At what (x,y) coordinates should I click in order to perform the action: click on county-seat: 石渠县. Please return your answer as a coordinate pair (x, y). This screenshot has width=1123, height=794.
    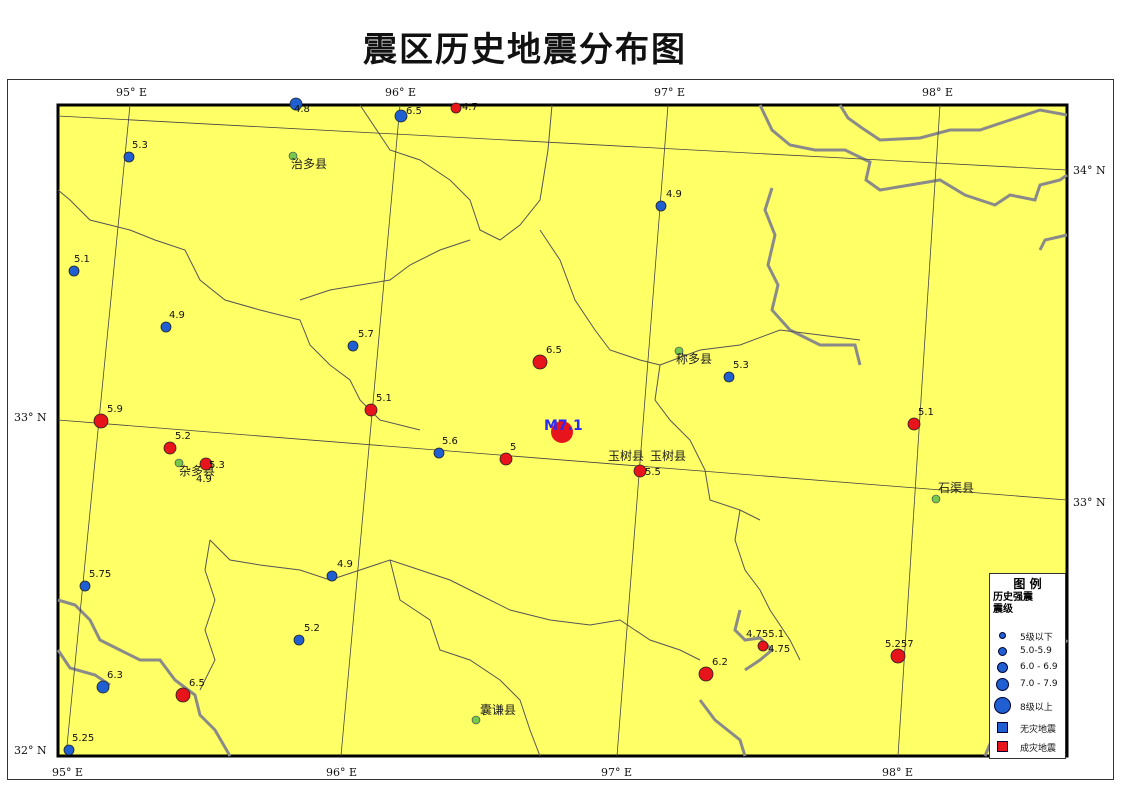
    Looking at the image, I should click on (952, 492).